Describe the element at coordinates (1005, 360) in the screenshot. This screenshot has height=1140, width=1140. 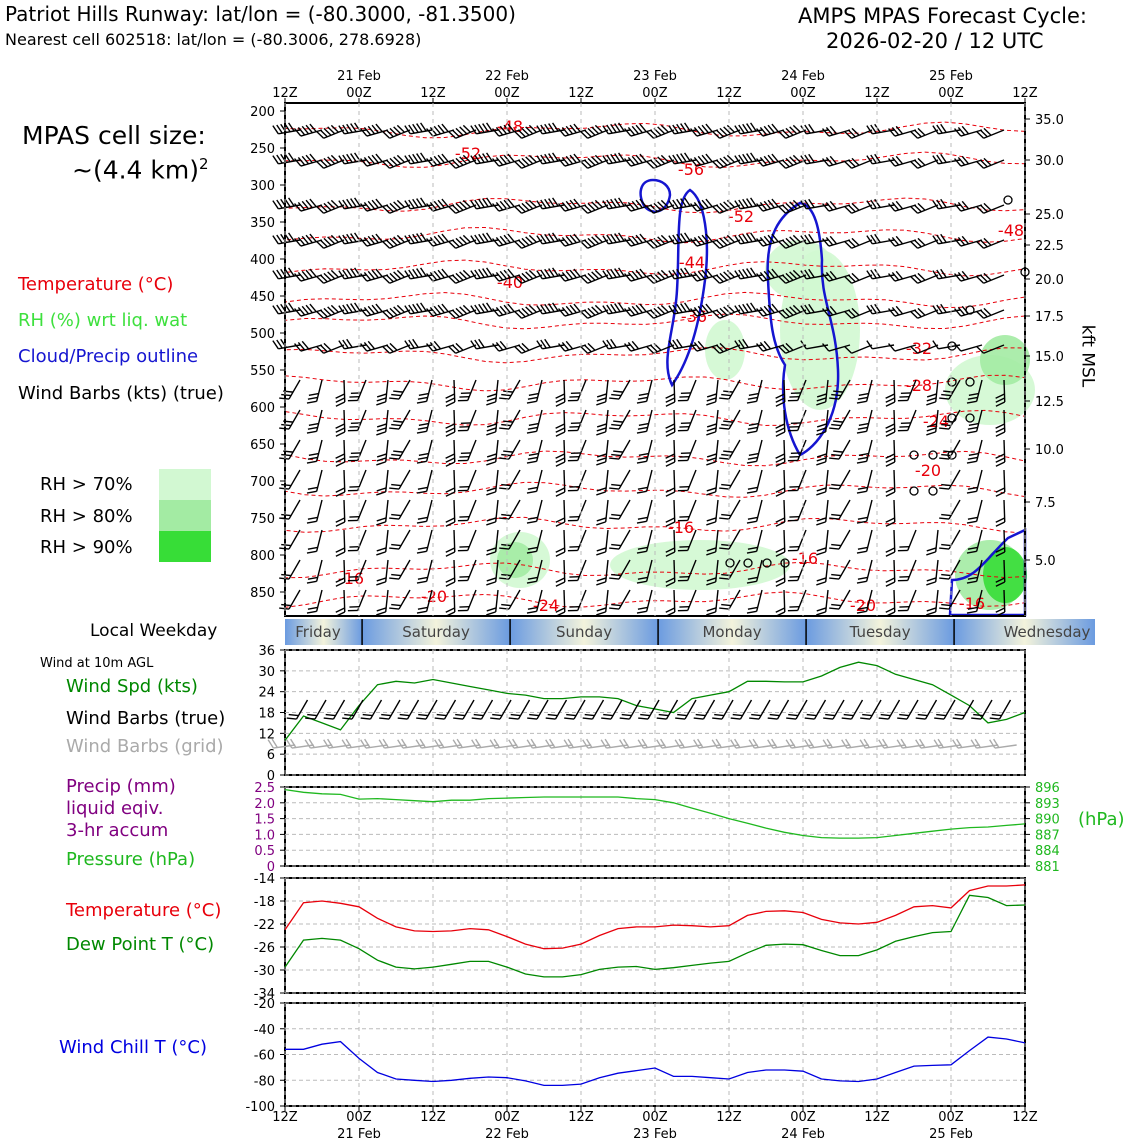
I see `rh-blob` at that location.